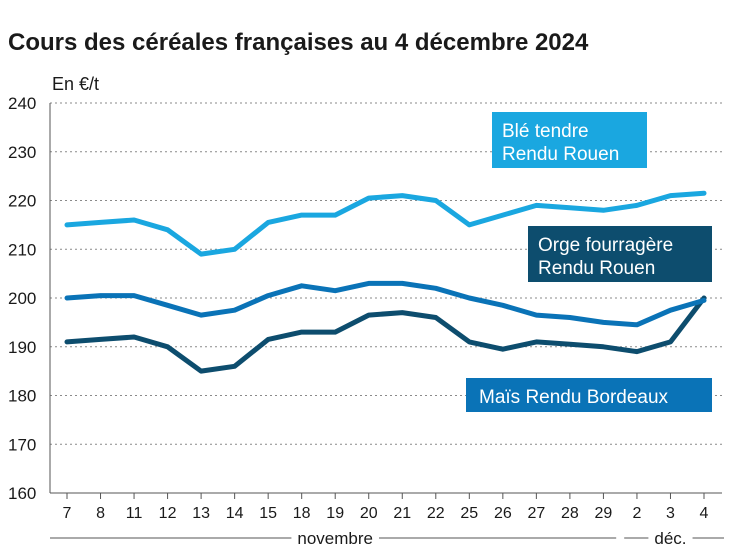 The image size is (747, 558). I want to click on period-label: novembre, so click(335, 538).